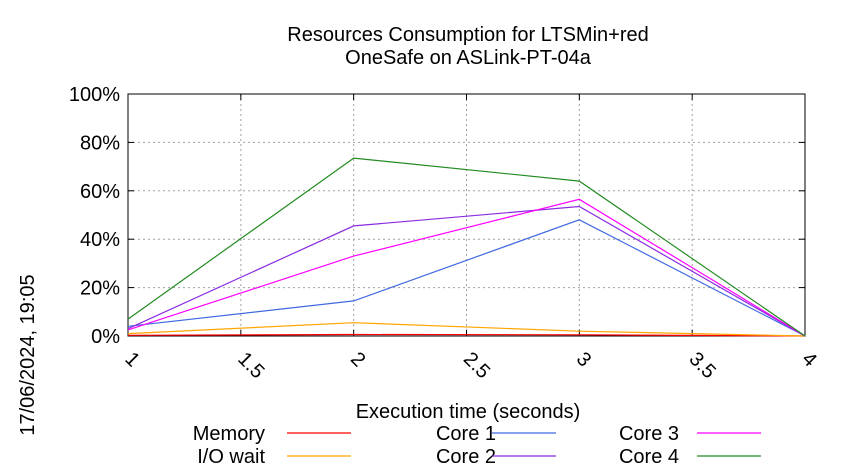 Image resolution: width=850 pixels, height=475 pixels. What do you see at coordinates (94, 95) in the screenshot?
I see `y-tick-label: 100%` at bounding box center [94, 95].